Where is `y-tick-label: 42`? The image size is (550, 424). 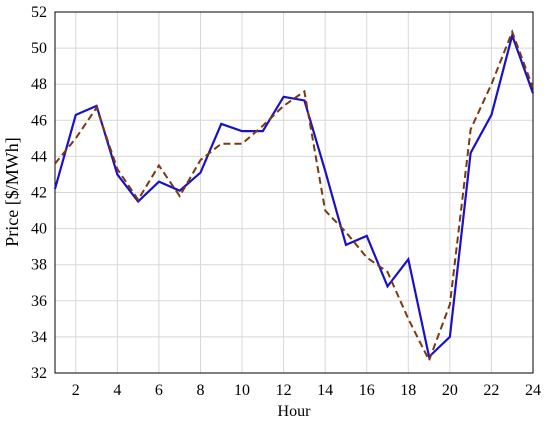 y-tick-label: 42 is located at coordinates (39, 193).